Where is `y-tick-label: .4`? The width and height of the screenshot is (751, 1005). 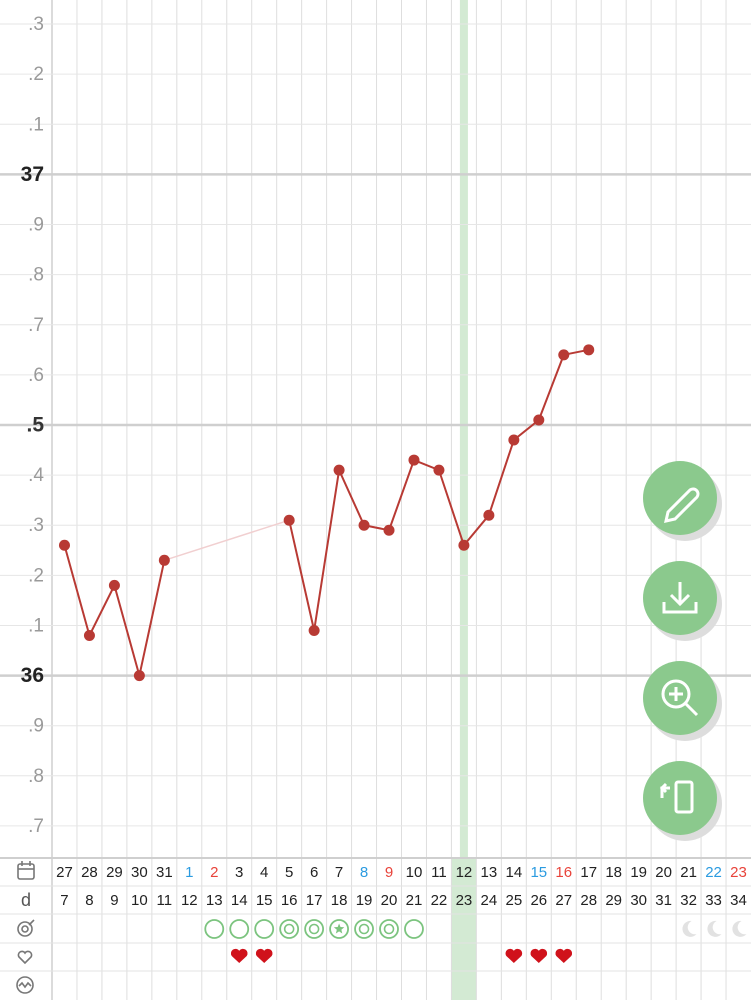 y-tick-label: .4 is located at coordinates (36, 475).